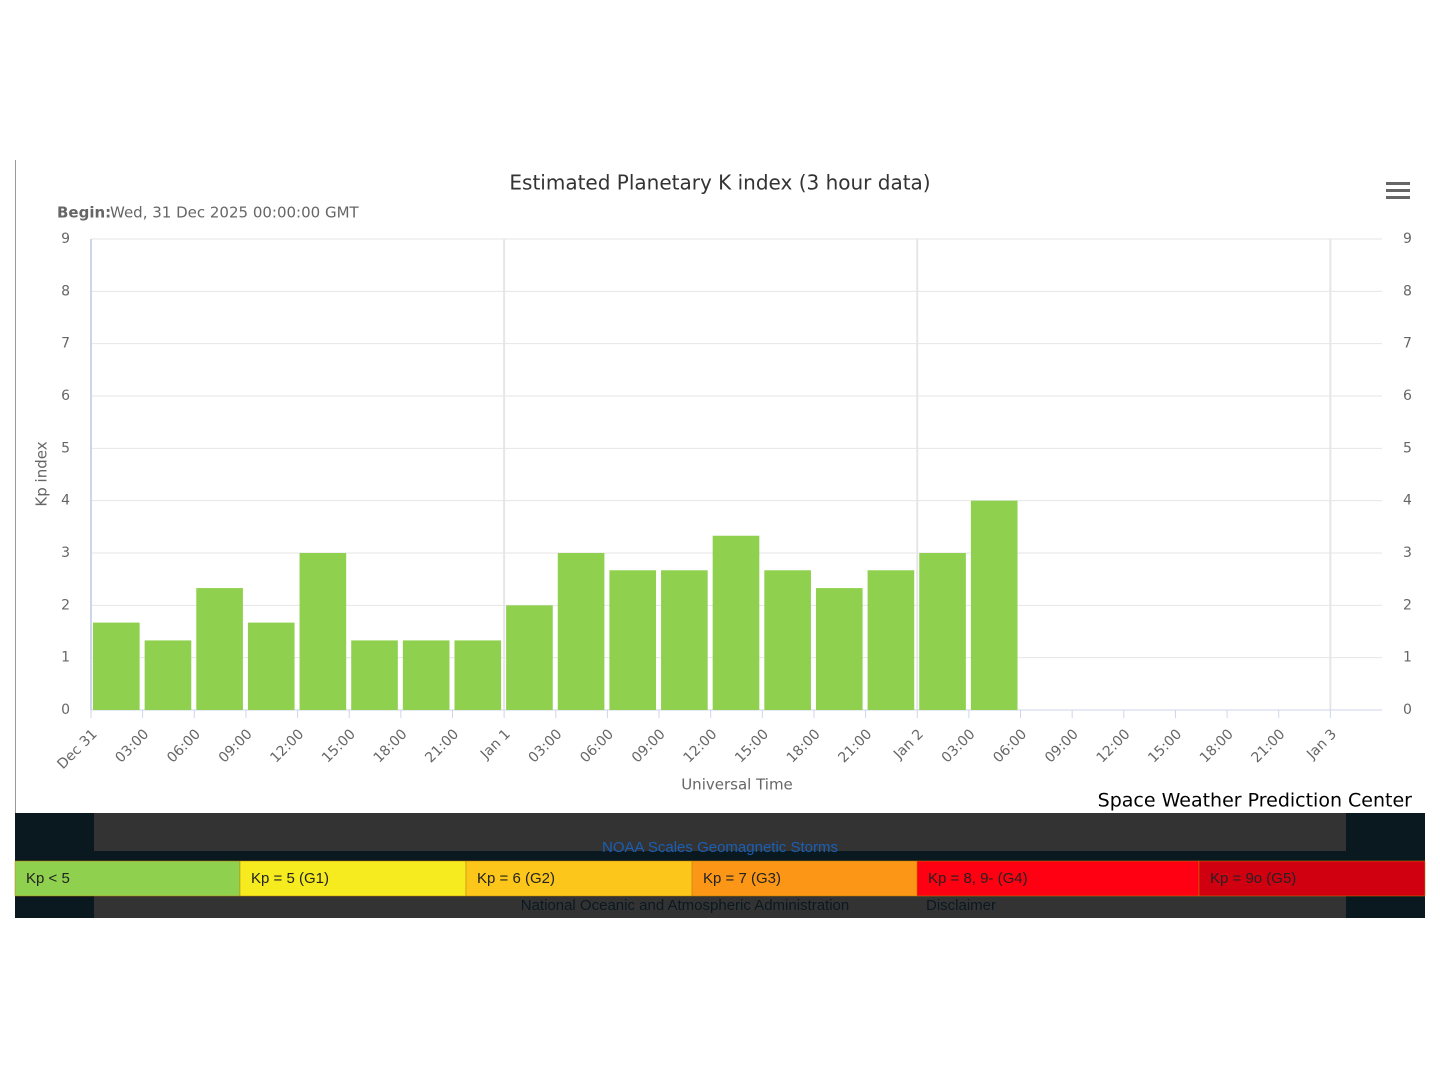  Describe the element at coordinates (961, 905) in the screenshot. I see `footer-disclaimer: Disclaimer` at that location.